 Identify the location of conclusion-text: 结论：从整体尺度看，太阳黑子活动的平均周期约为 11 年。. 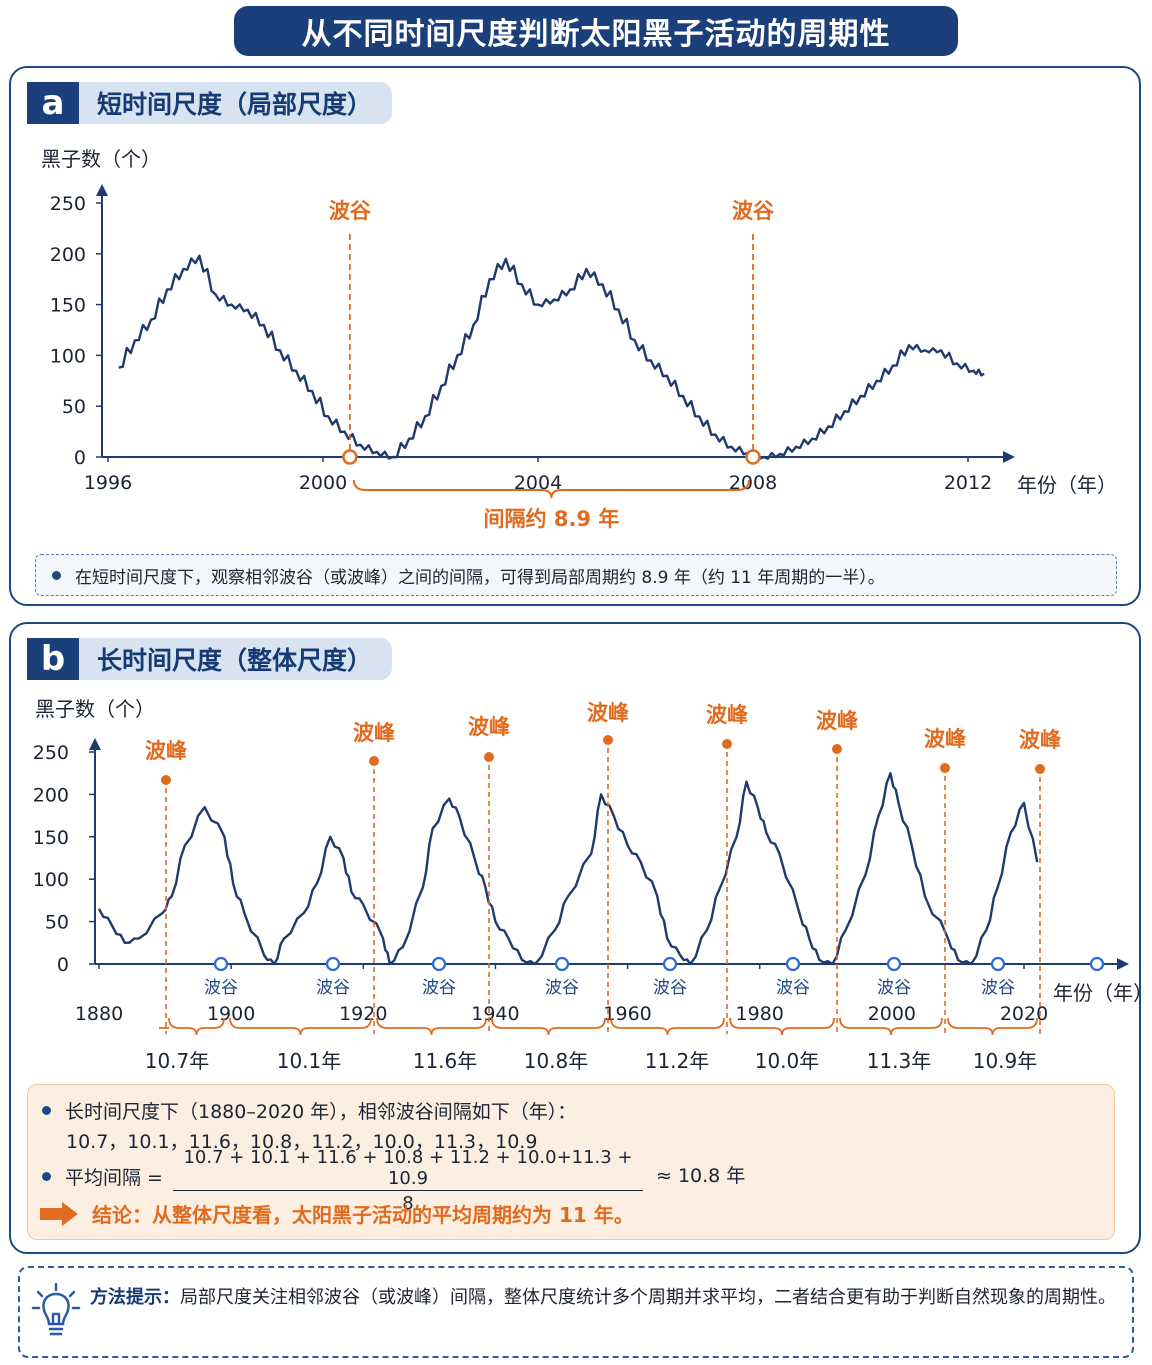
(363, 1215).